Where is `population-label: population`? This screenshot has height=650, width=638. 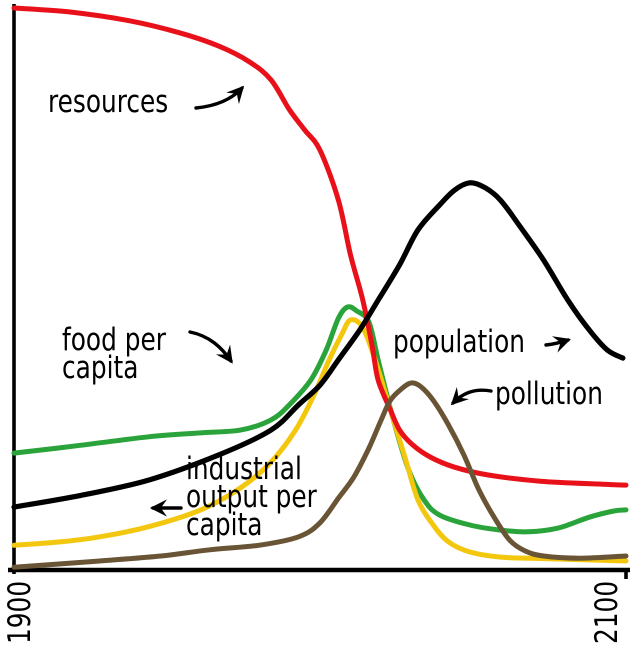 population-label: population is located at coordinates (459, 342).